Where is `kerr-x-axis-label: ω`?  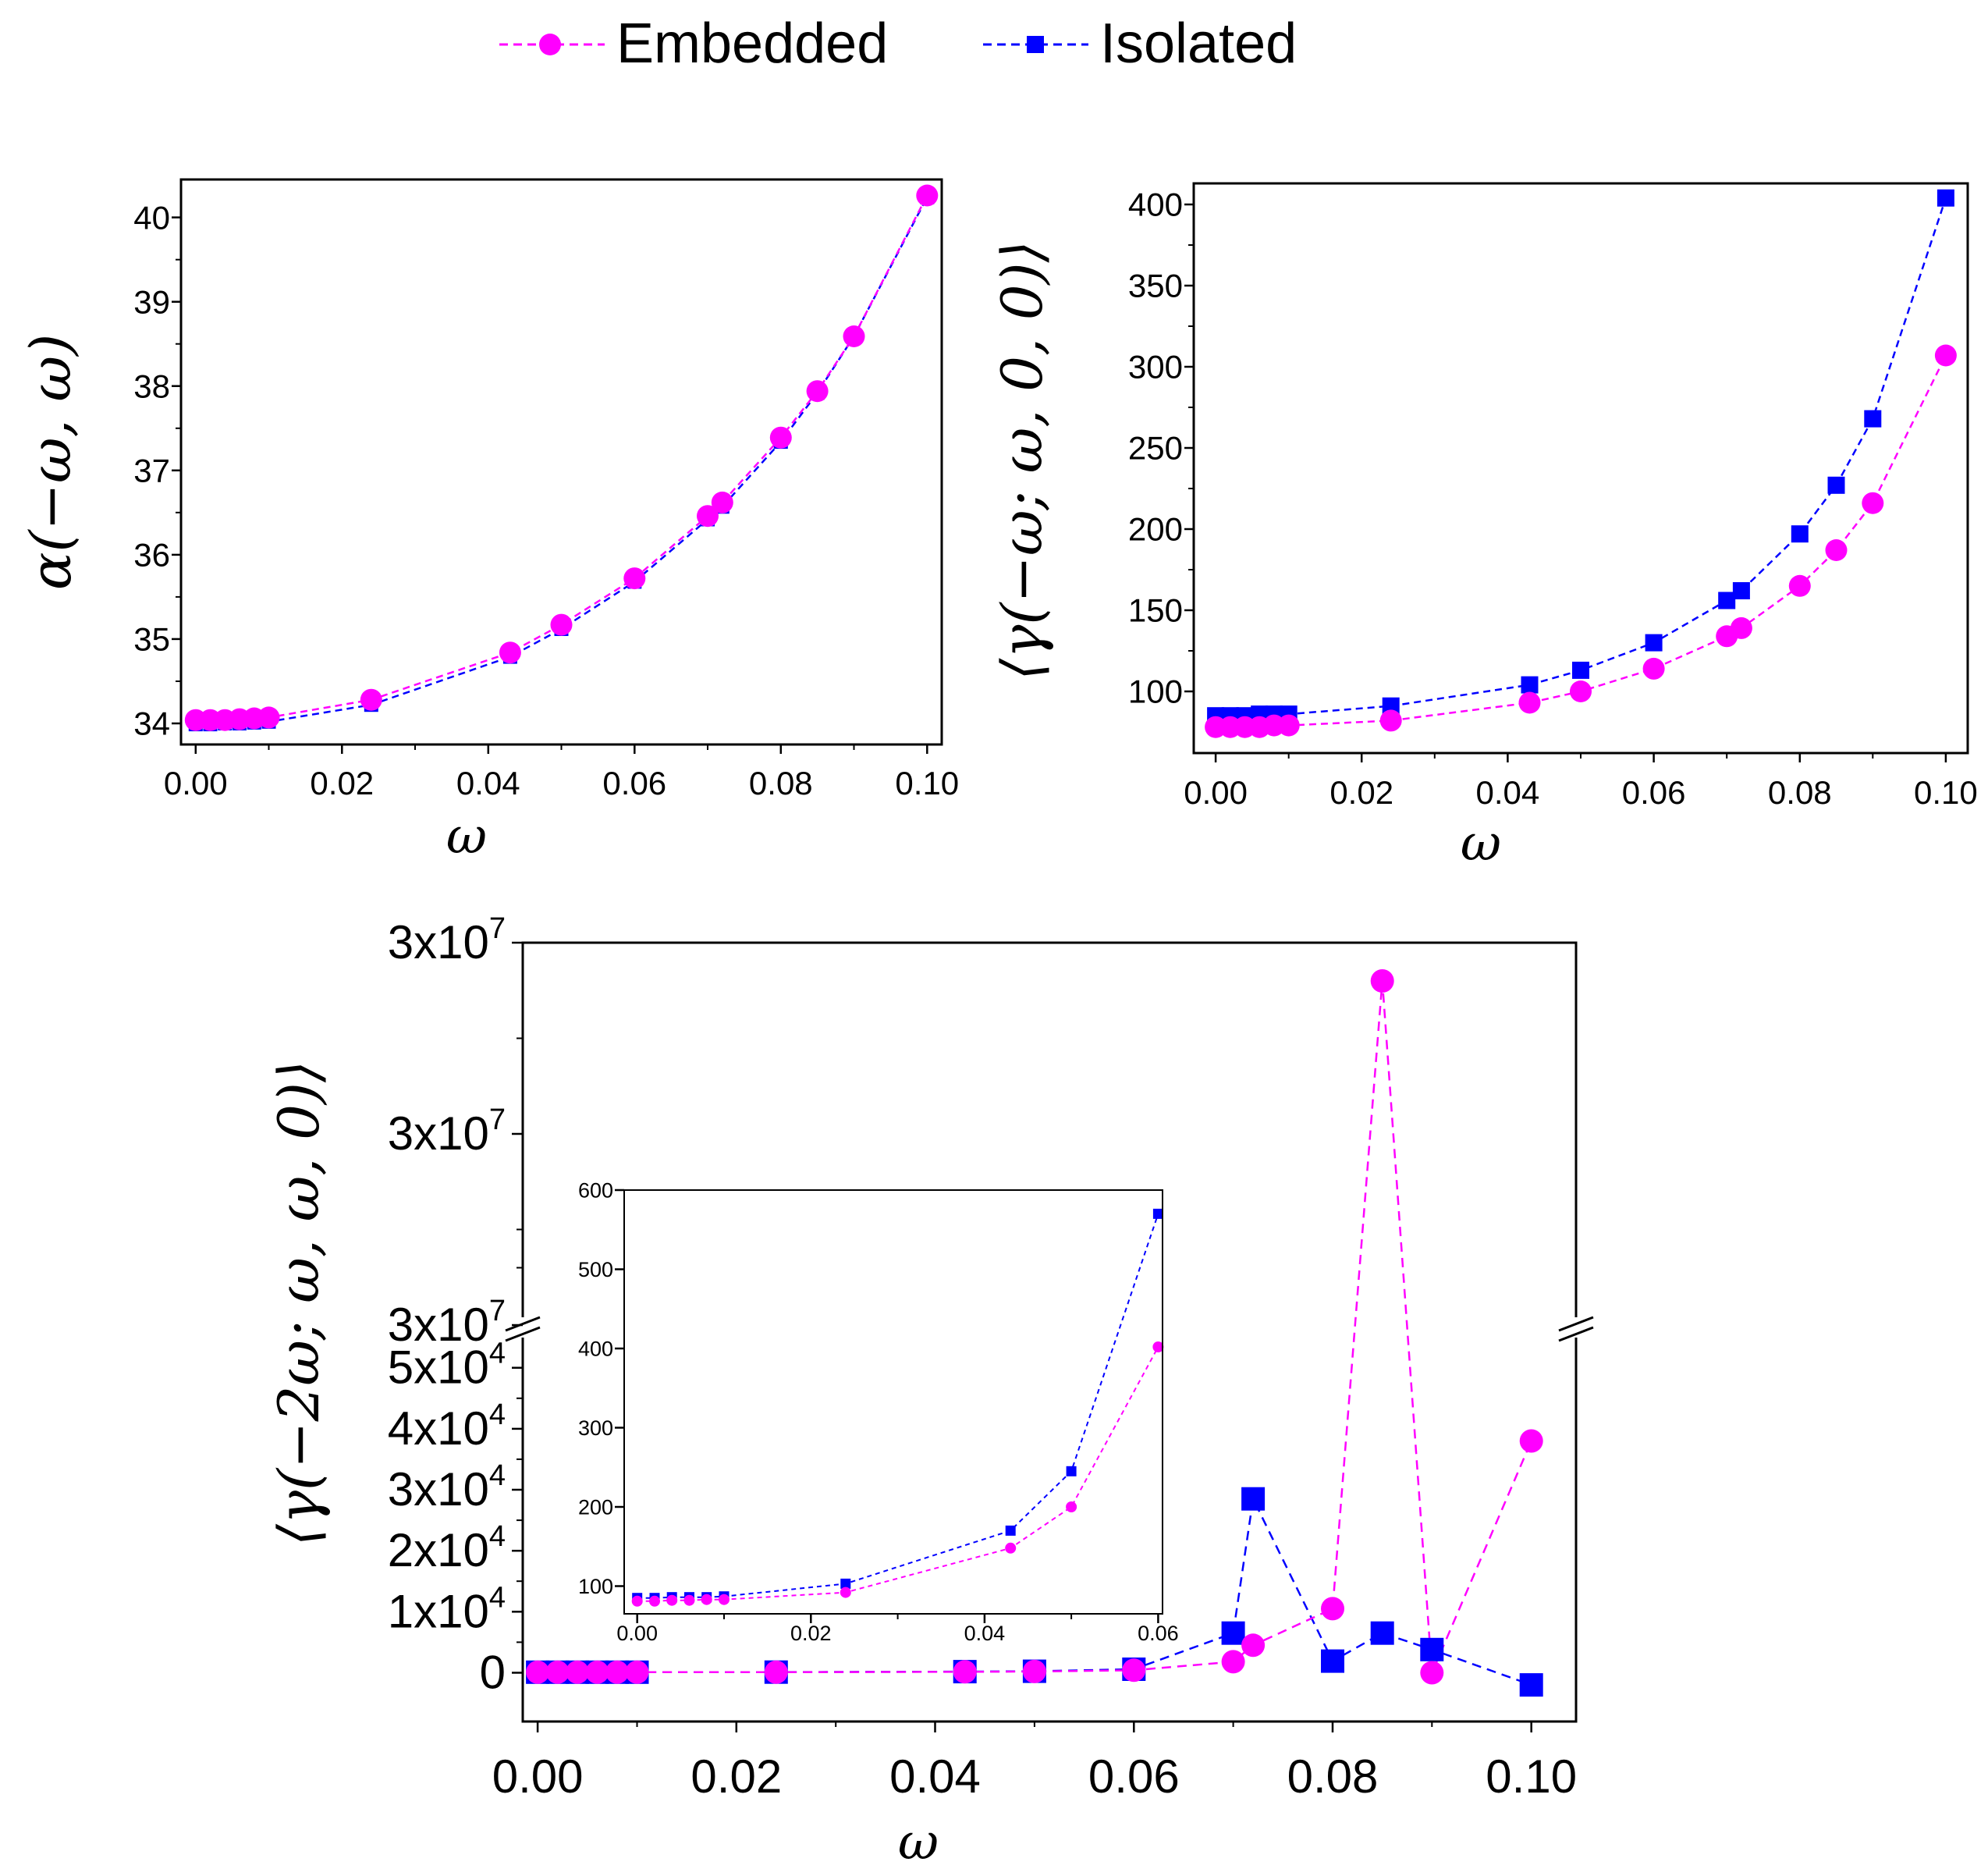
kerr-x-axis-label: ω is located at coordinates (1481, 843).